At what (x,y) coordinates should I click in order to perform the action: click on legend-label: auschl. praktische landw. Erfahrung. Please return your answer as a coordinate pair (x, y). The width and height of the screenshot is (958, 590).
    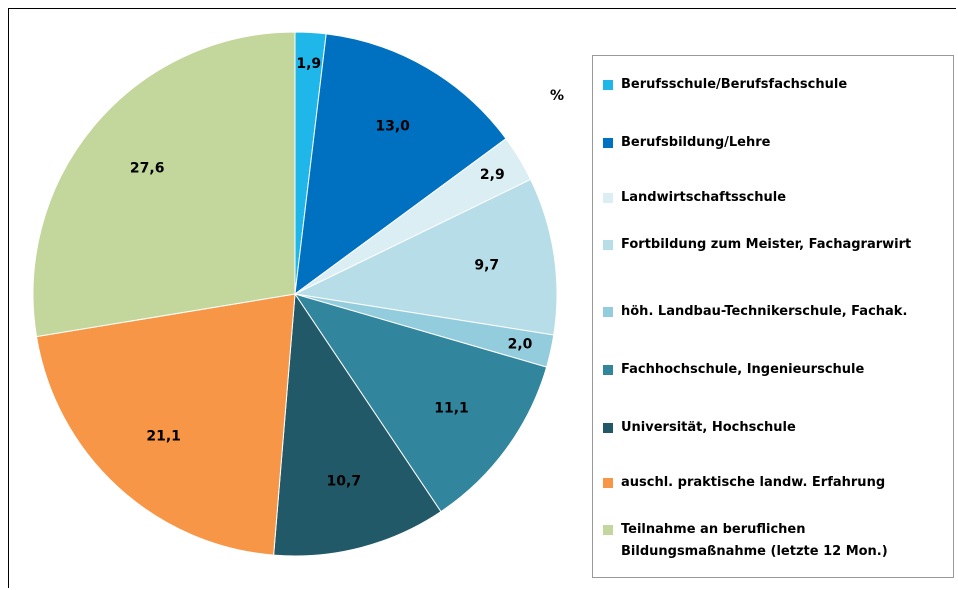
    Looking at the image, I should click on (753, 482).